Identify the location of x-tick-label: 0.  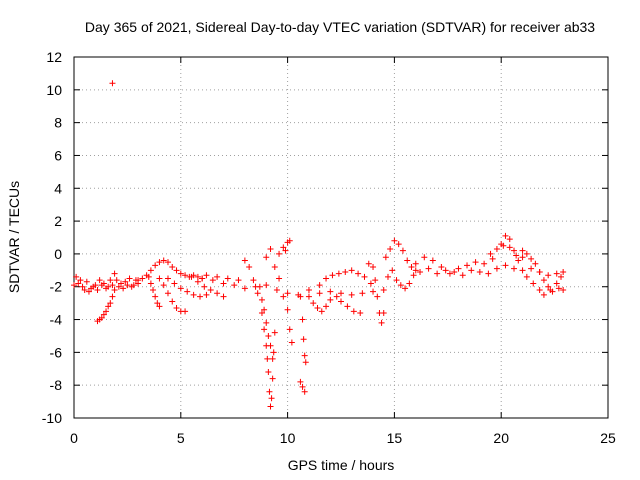
(74, 438).